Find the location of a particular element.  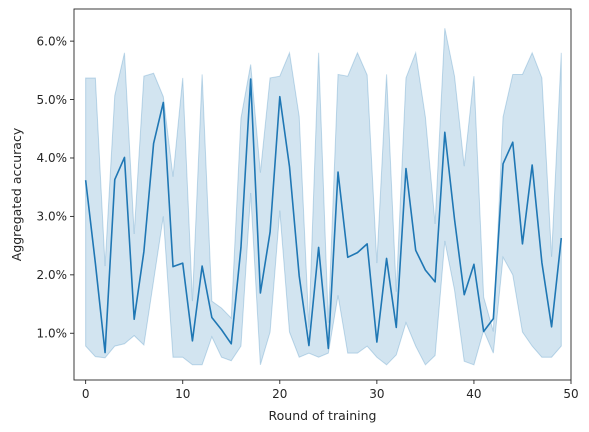

y-tick-label: 4.0% is located at coordinates (52, 158).